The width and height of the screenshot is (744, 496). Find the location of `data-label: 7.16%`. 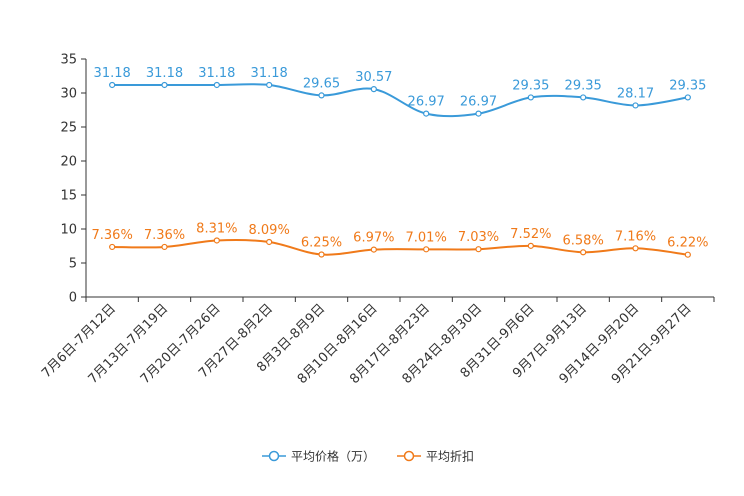

data-label: 7.16% is located at coordinates (635, 236).